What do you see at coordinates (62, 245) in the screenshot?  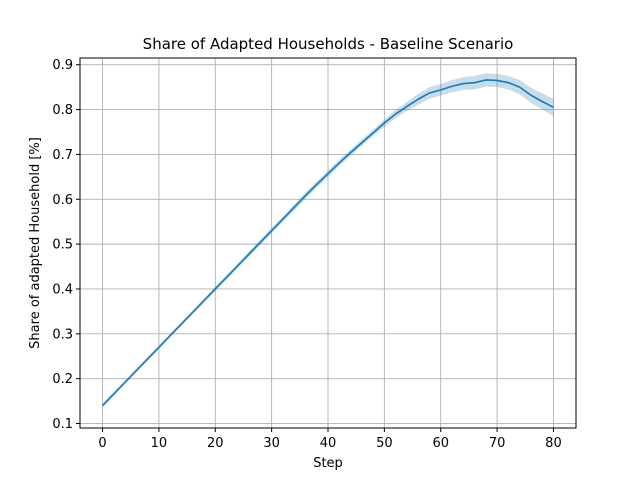 I see `y-tick-label: 0.5` at bounding box center [62, 245].